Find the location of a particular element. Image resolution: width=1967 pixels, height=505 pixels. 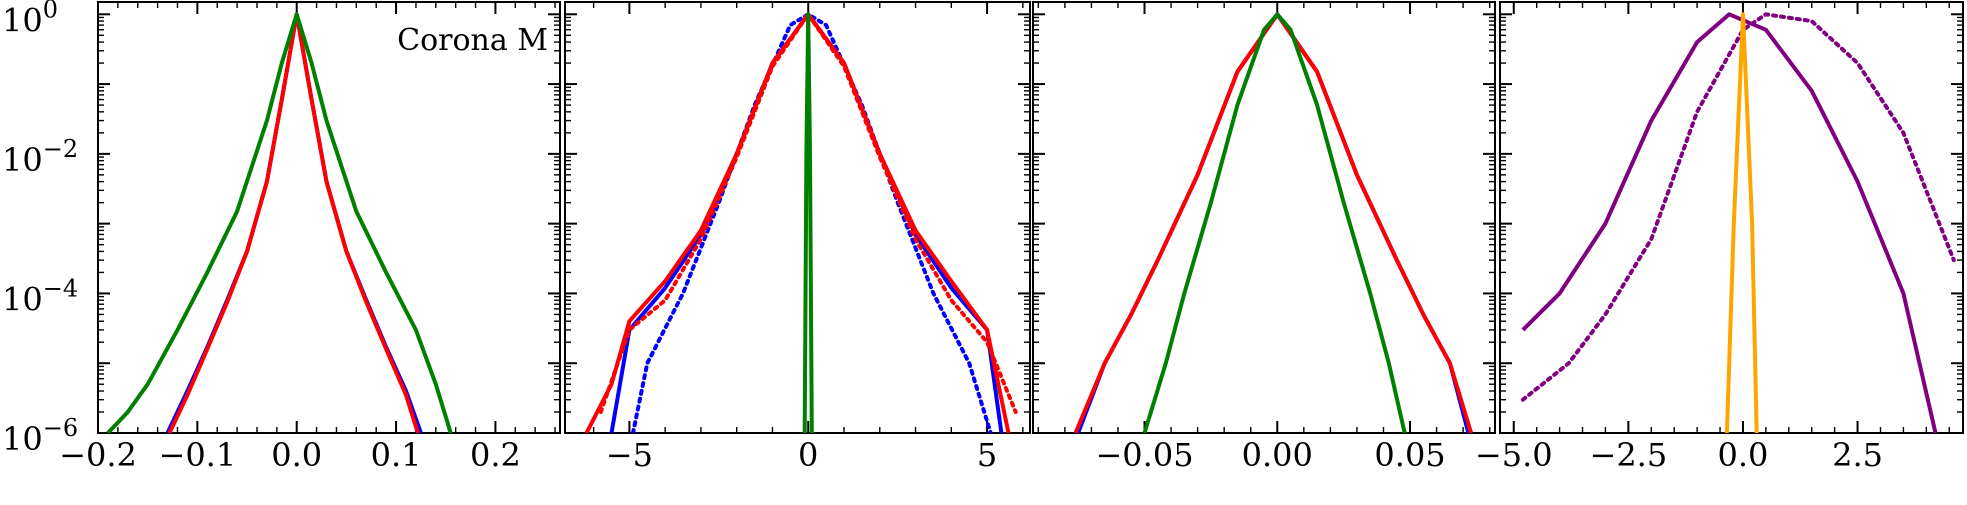

x-tick-label: −0.1 is located at coordinates (198, 455).